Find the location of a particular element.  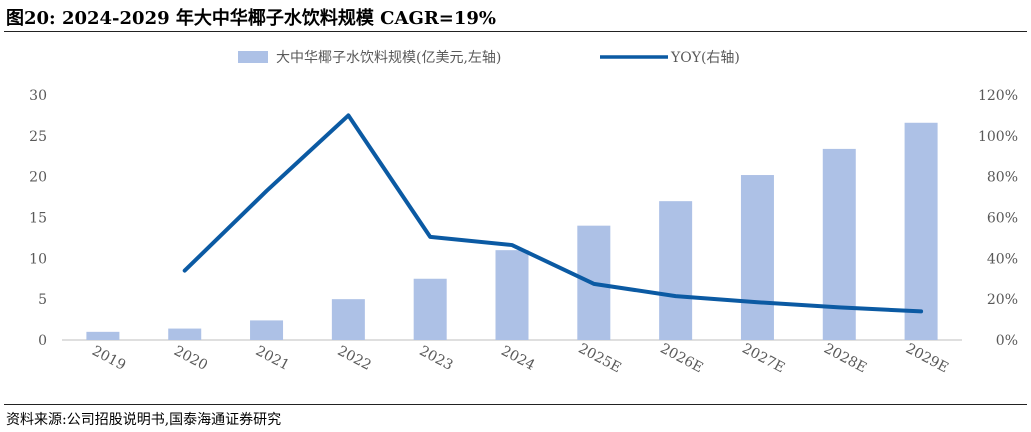

y-left-tick-label: 0 is located at coordinates (42, 341).